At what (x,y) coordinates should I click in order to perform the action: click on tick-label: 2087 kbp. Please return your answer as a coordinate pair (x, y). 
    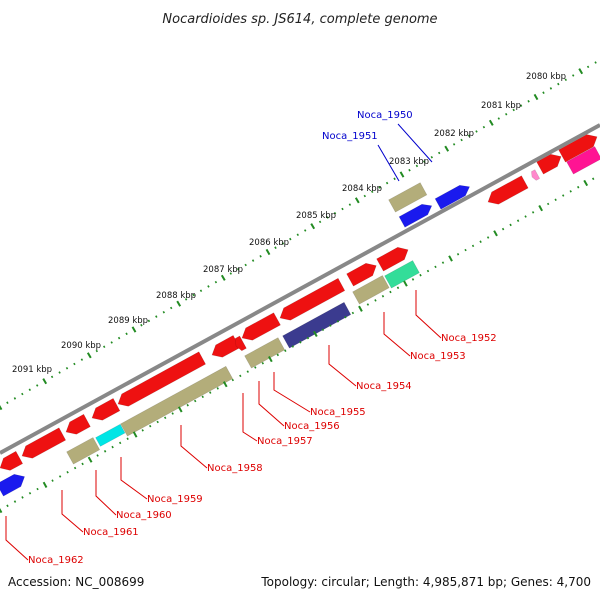
    Looking at the image, I should click on (223, 270).